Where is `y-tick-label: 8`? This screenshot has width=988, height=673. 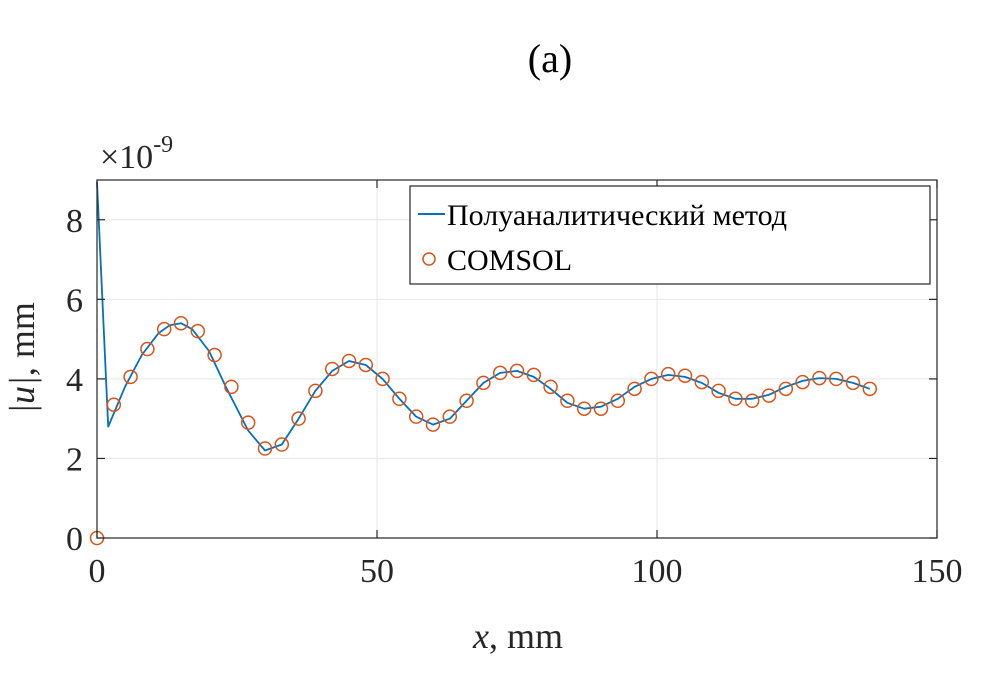
y-tick-label: 8 is located at coordinates (74, 221).